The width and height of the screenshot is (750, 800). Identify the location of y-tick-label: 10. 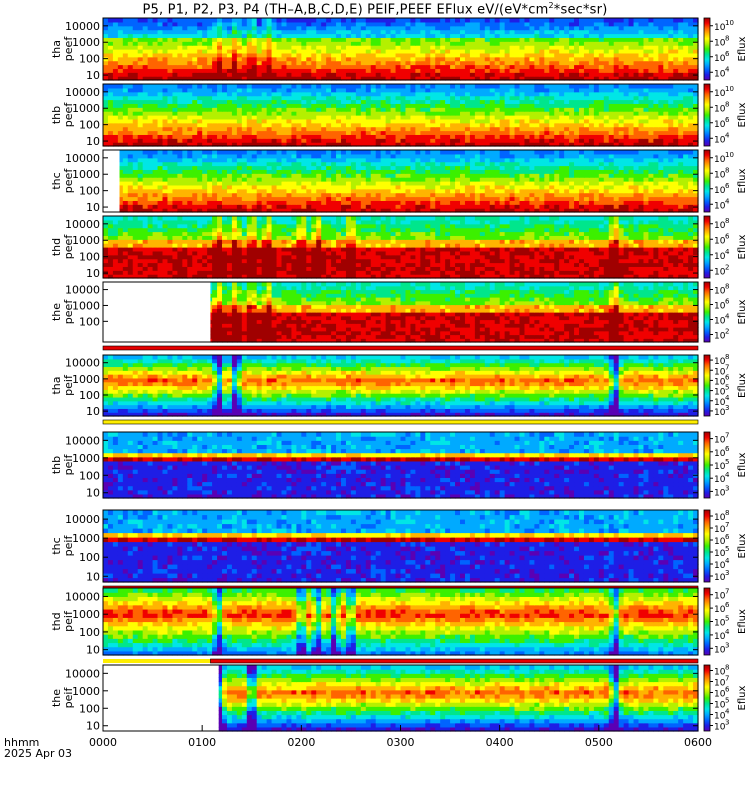
(93, 141).